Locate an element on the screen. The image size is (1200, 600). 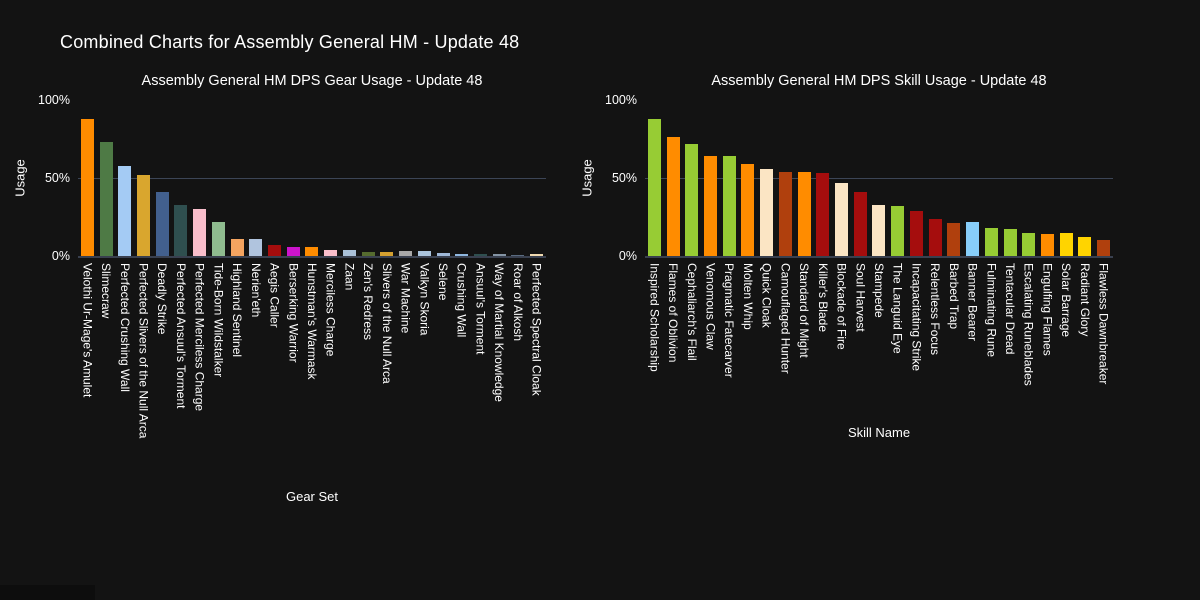
bar-banner-bearer is located at coordinates (973, 238).